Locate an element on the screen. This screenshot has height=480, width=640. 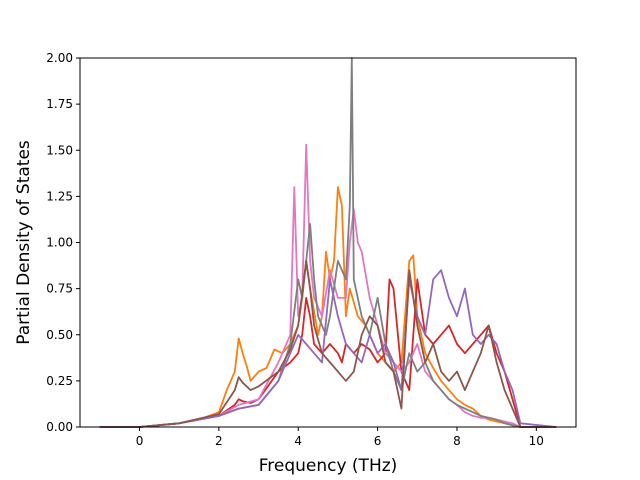
x-tick-label: 10 is located at coordinates (536, 441).